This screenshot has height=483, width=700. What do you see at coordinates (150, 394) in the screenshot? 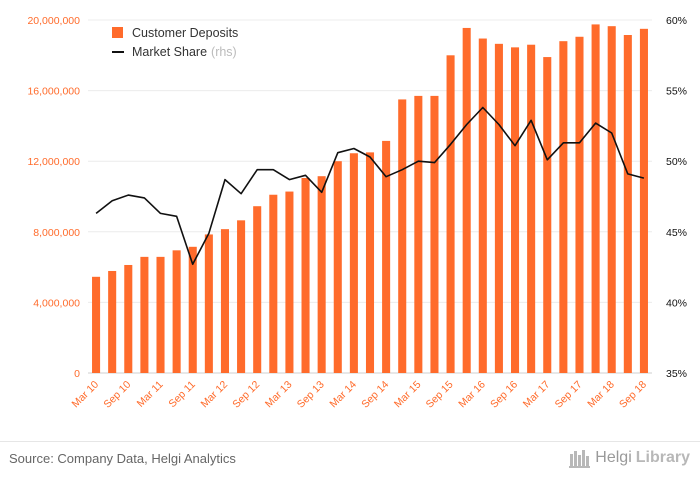
I see `x-tick-label: Mar 11` at bounding box center [150, 394].